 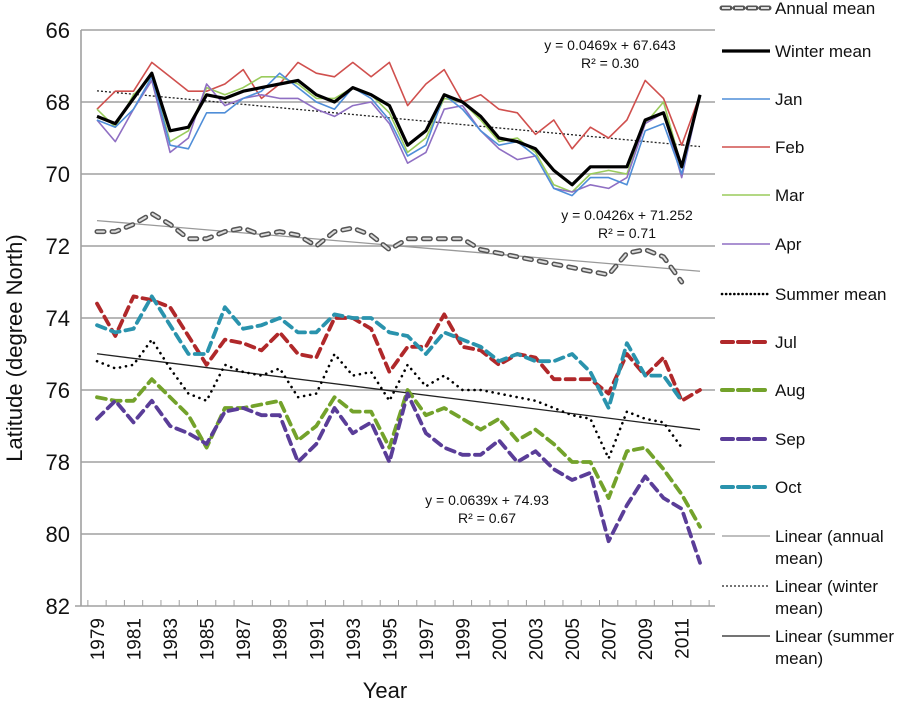 What do you see at coordinates (834, 636) in the screenshot?
I see `legend-label: Linear (summer` at bounding box center [834, 636].